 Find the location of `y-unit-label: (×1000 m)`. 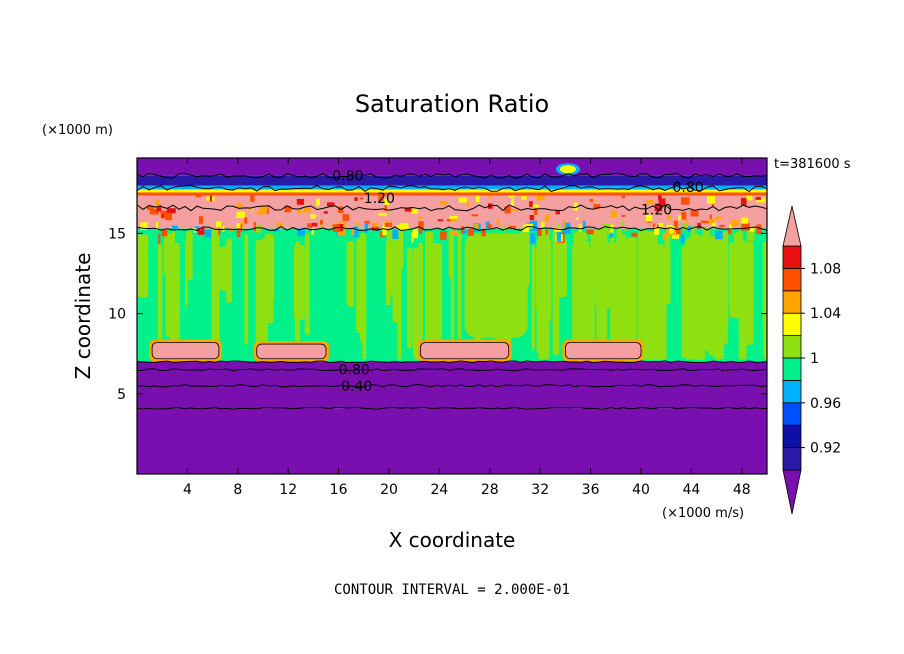

y-unit-label: (×1000 m) is located at coordinates (77, 130).